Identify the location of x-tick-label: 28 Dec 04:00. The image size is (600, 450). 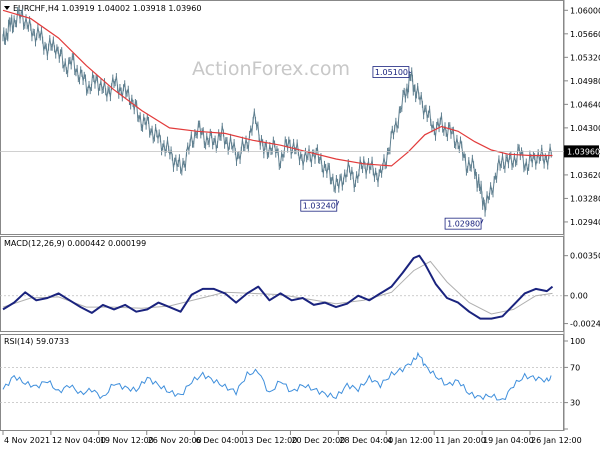
(366, 440).